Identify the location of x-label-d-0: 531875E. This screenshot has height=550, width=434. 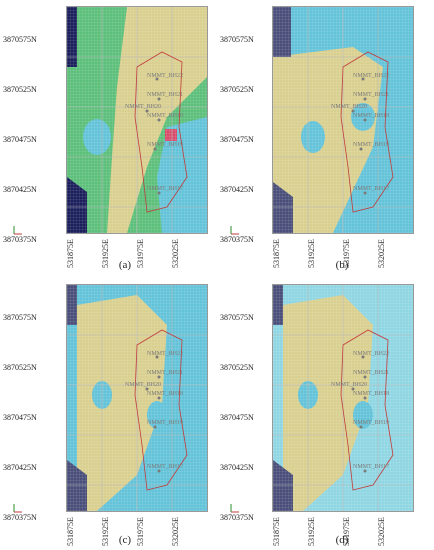
(276, 531).